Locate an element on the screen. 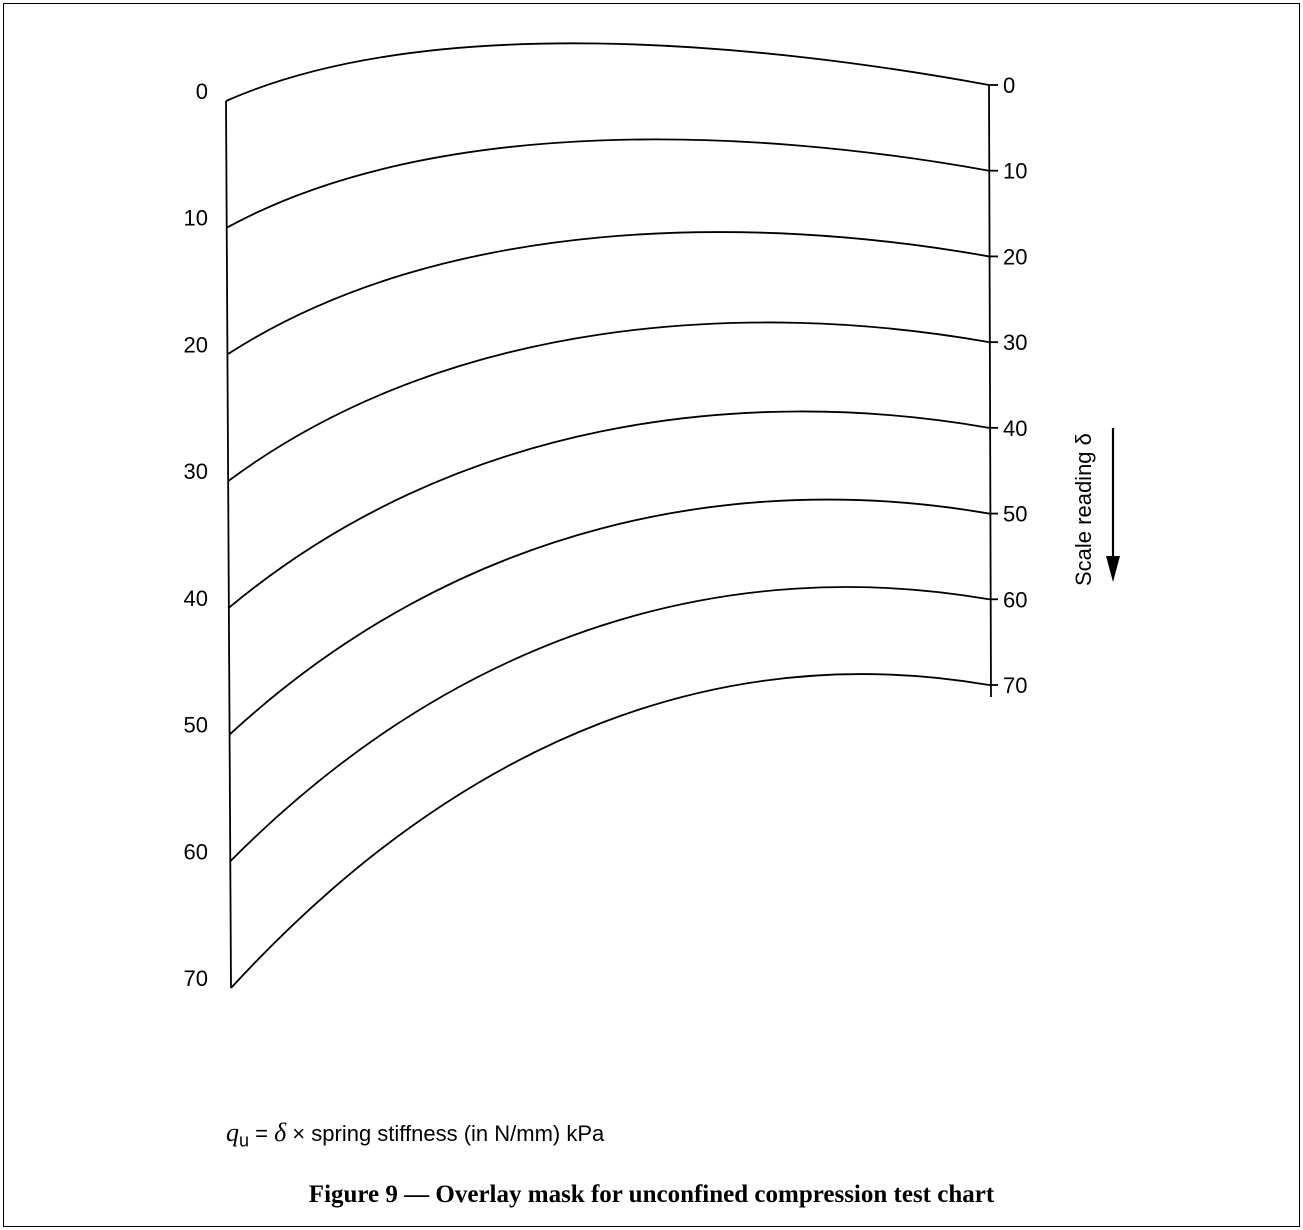 This screenshot has height=1230, width=1303. right-tick-label: 40 is located at coordinates (1015, 428).